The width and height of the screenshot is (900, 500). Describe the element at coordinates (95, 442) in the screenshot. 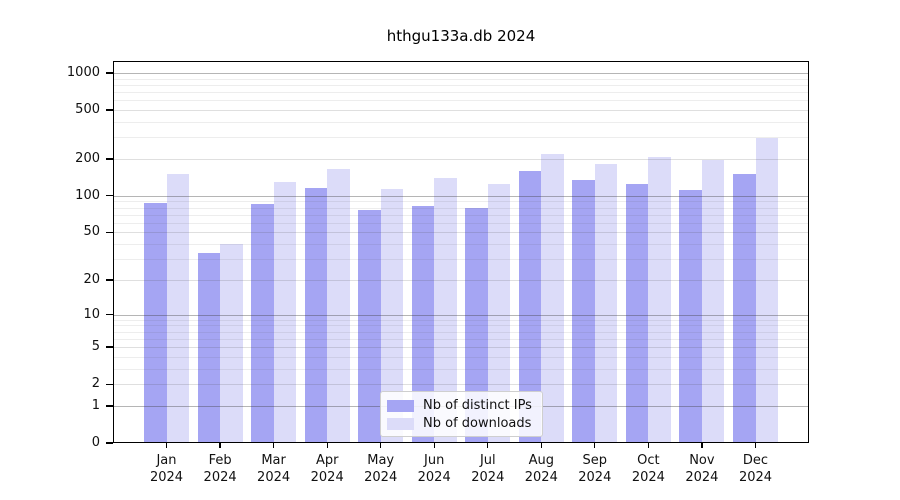

I see `y-tick-label-0: 0` at that location.